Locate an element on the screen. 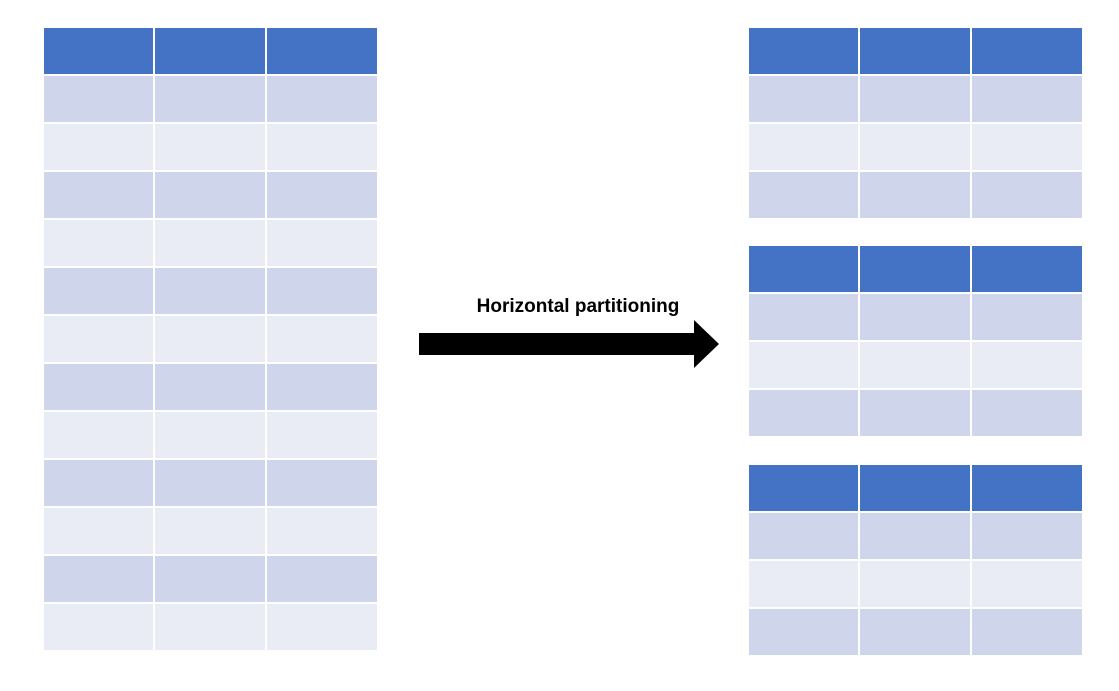 The height and width of the screenshot is (691, 1119). arrow-label: Horizontal partitioning is located at coordinates (578, 306).